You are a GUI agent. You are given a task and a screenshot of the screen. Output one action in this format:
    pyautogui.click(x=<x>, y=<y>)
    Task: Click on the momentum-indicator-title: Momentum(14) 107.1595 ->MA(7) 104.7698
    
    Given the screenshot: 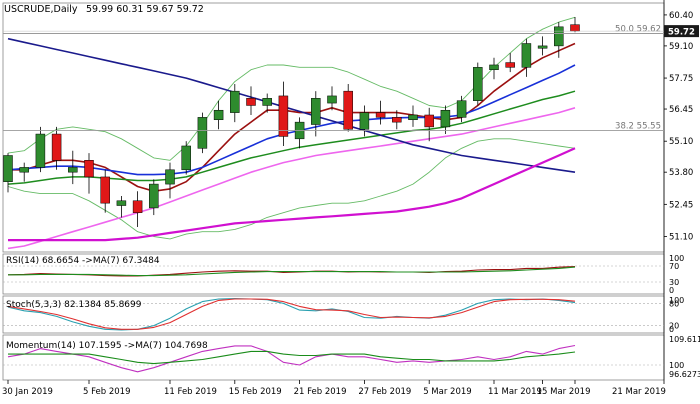 What is the action you would take?
    pyautogui.click(x=107, y=346)
    